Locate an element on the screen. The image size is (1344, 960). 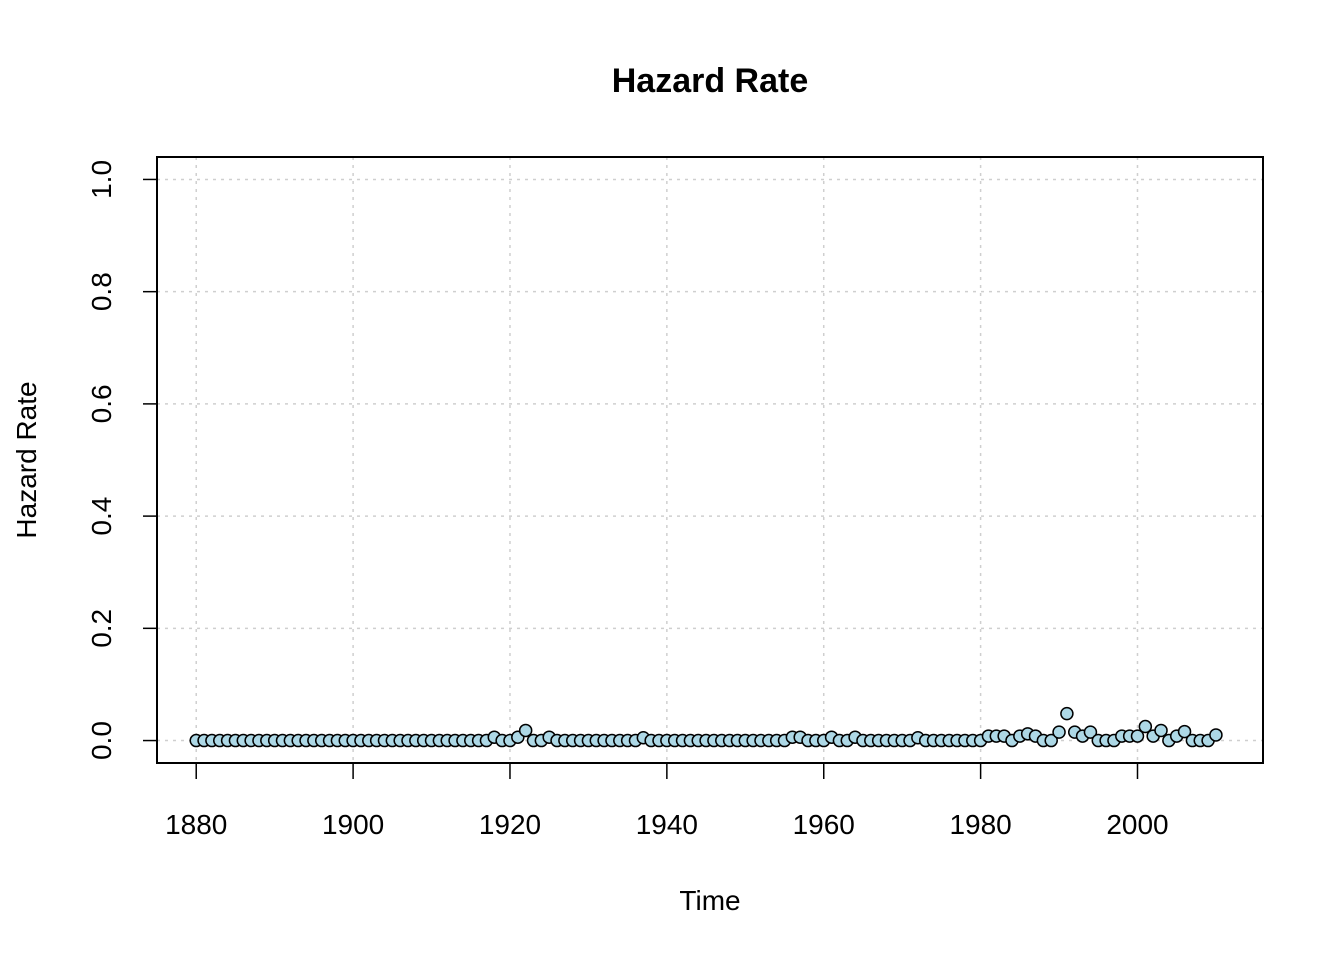
y-tick-label: 0.8 is located at coordinates (101, 291).